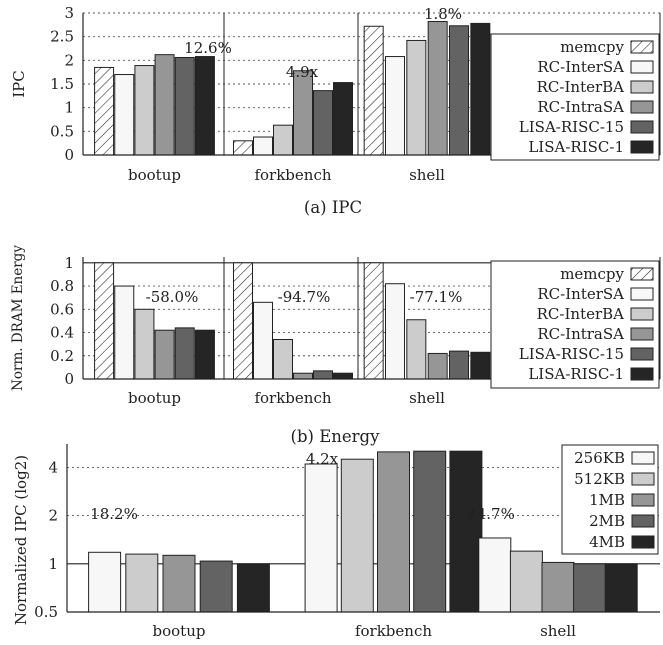  Describe the element at coordinates (243, 148) in the screenshot. I see `bar-forkbench-memcpy` at that location.